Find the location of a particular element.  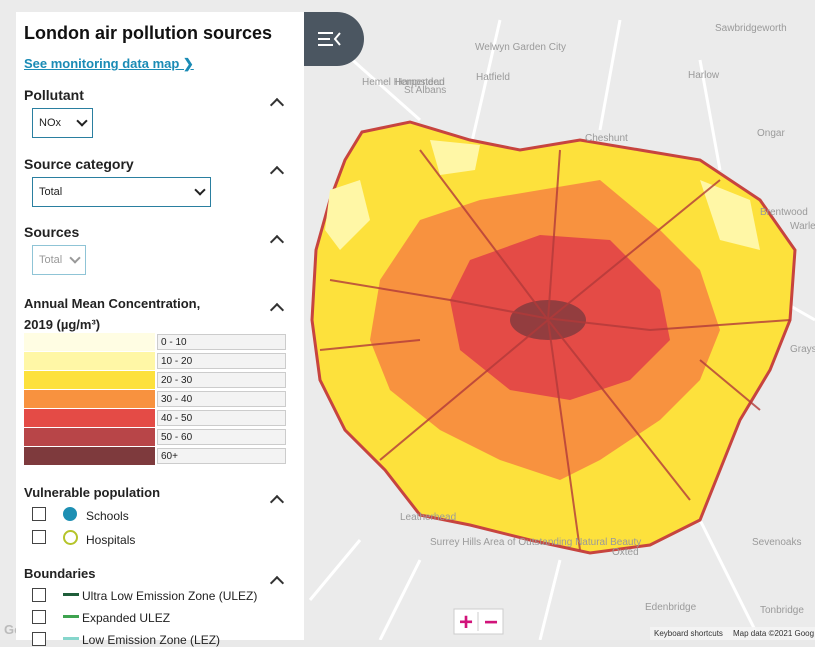

hospital-icon is located at coordinates (70, 537).